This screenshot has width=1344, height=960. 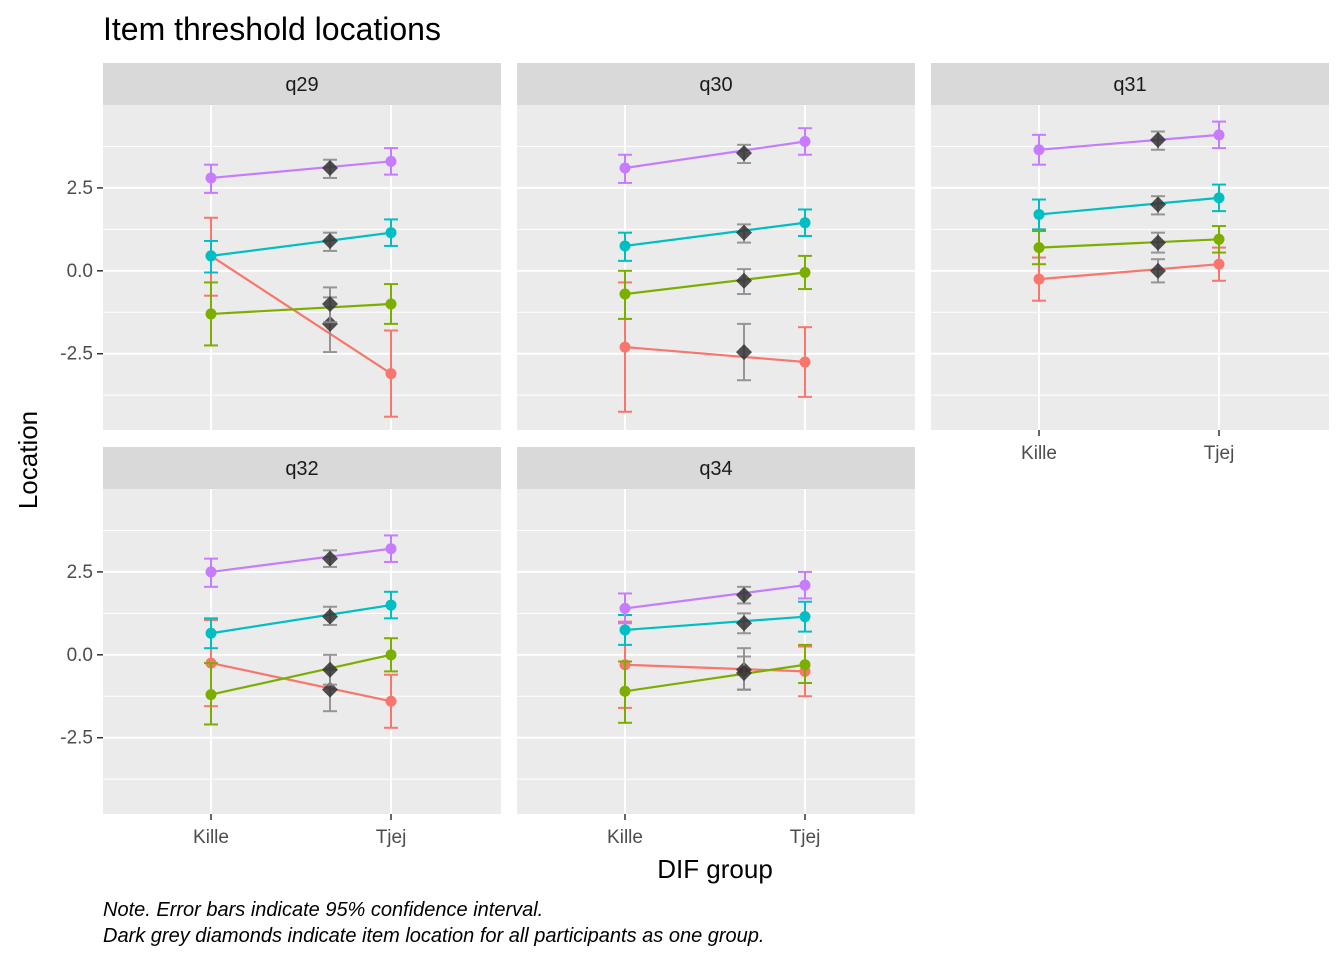 I want to click on facet-q34: q34 Kille Tjej, so click(x=716, y=647).